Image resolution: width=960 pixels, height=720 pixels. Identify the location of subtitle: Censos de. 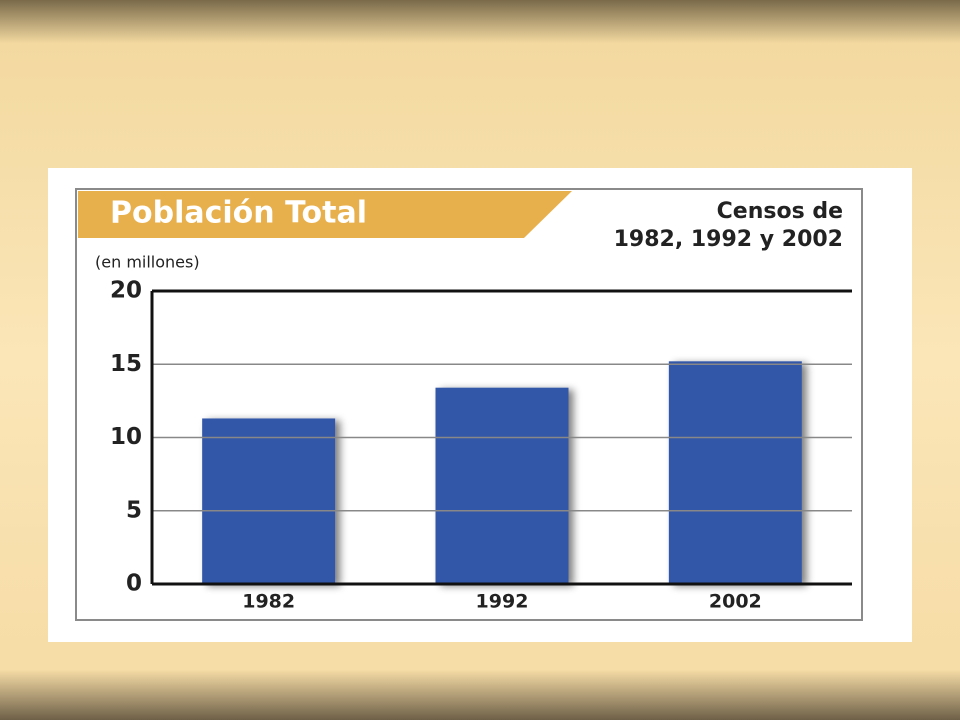
(780, 211).